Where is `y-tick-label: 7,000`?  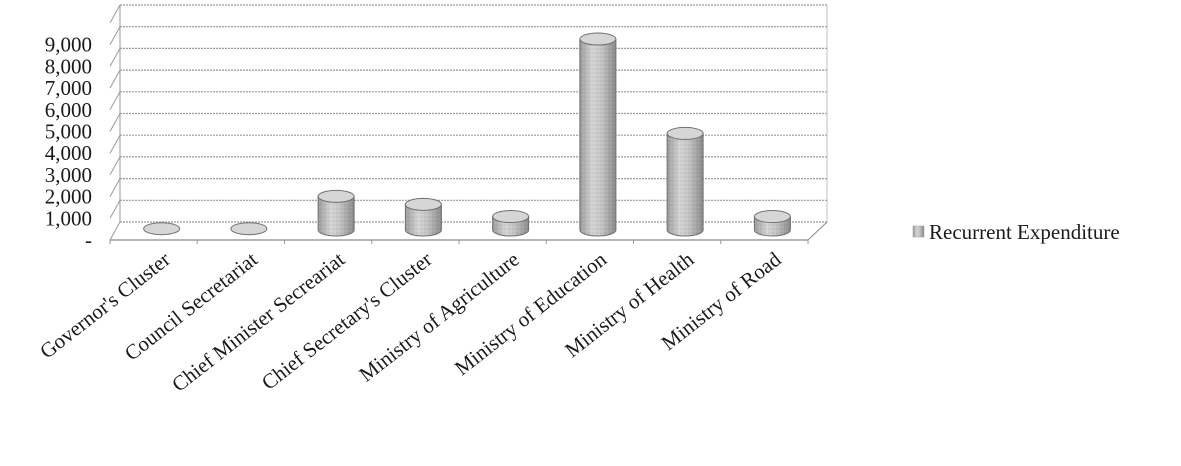
y-tick-label: 7,000 is located at coordinates (68, 88).